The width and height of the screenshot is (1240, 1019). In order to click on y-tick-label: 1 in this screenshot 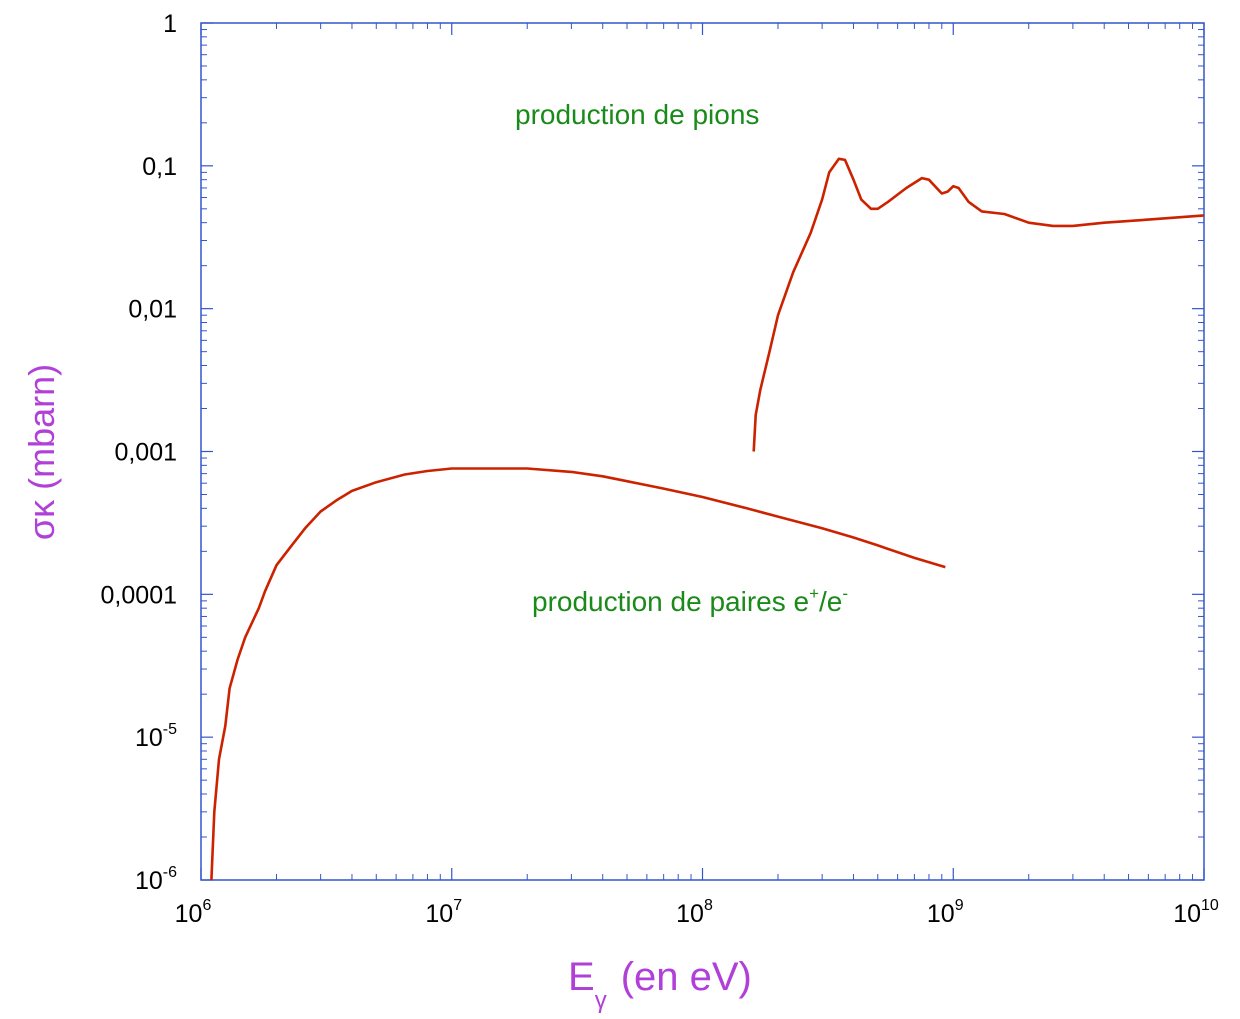, I will do `click(170, 24)`.